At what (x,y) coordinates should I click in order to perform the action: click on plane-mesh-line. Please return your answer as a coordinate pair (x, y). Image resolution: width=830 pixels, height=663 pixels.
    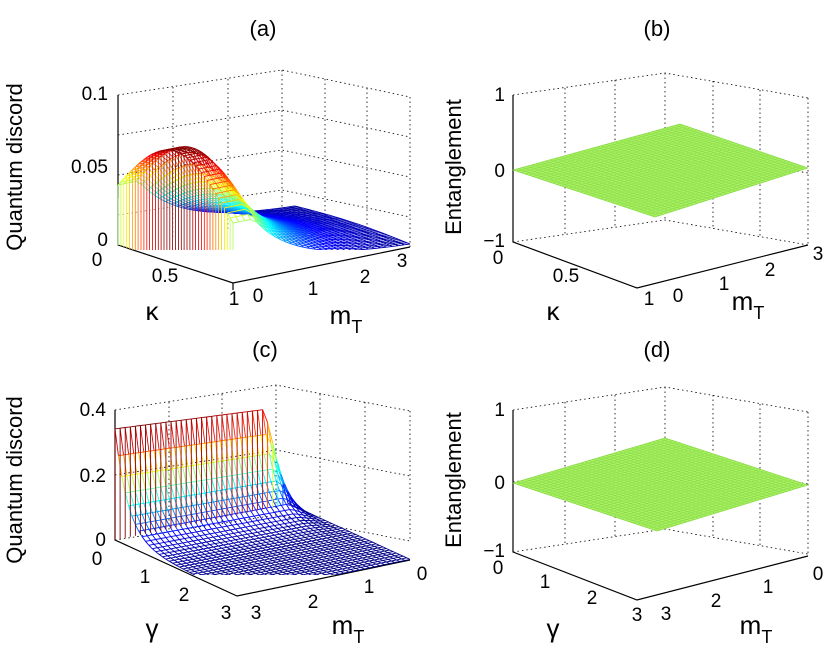
    Looking at the image, I should click on (720, 189).